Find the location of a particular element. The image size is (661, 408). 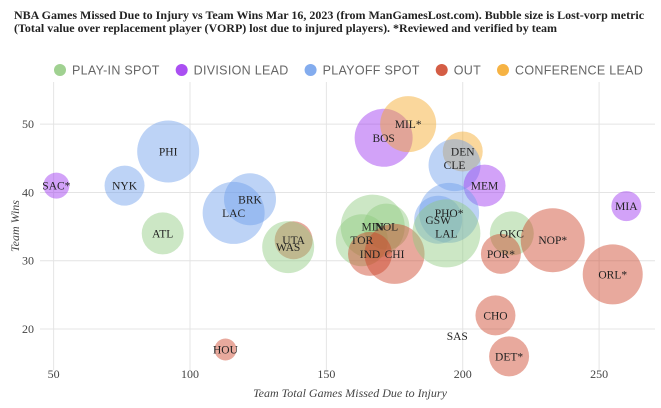

bubble-label: ORL* is located at coordinates (612, 275).